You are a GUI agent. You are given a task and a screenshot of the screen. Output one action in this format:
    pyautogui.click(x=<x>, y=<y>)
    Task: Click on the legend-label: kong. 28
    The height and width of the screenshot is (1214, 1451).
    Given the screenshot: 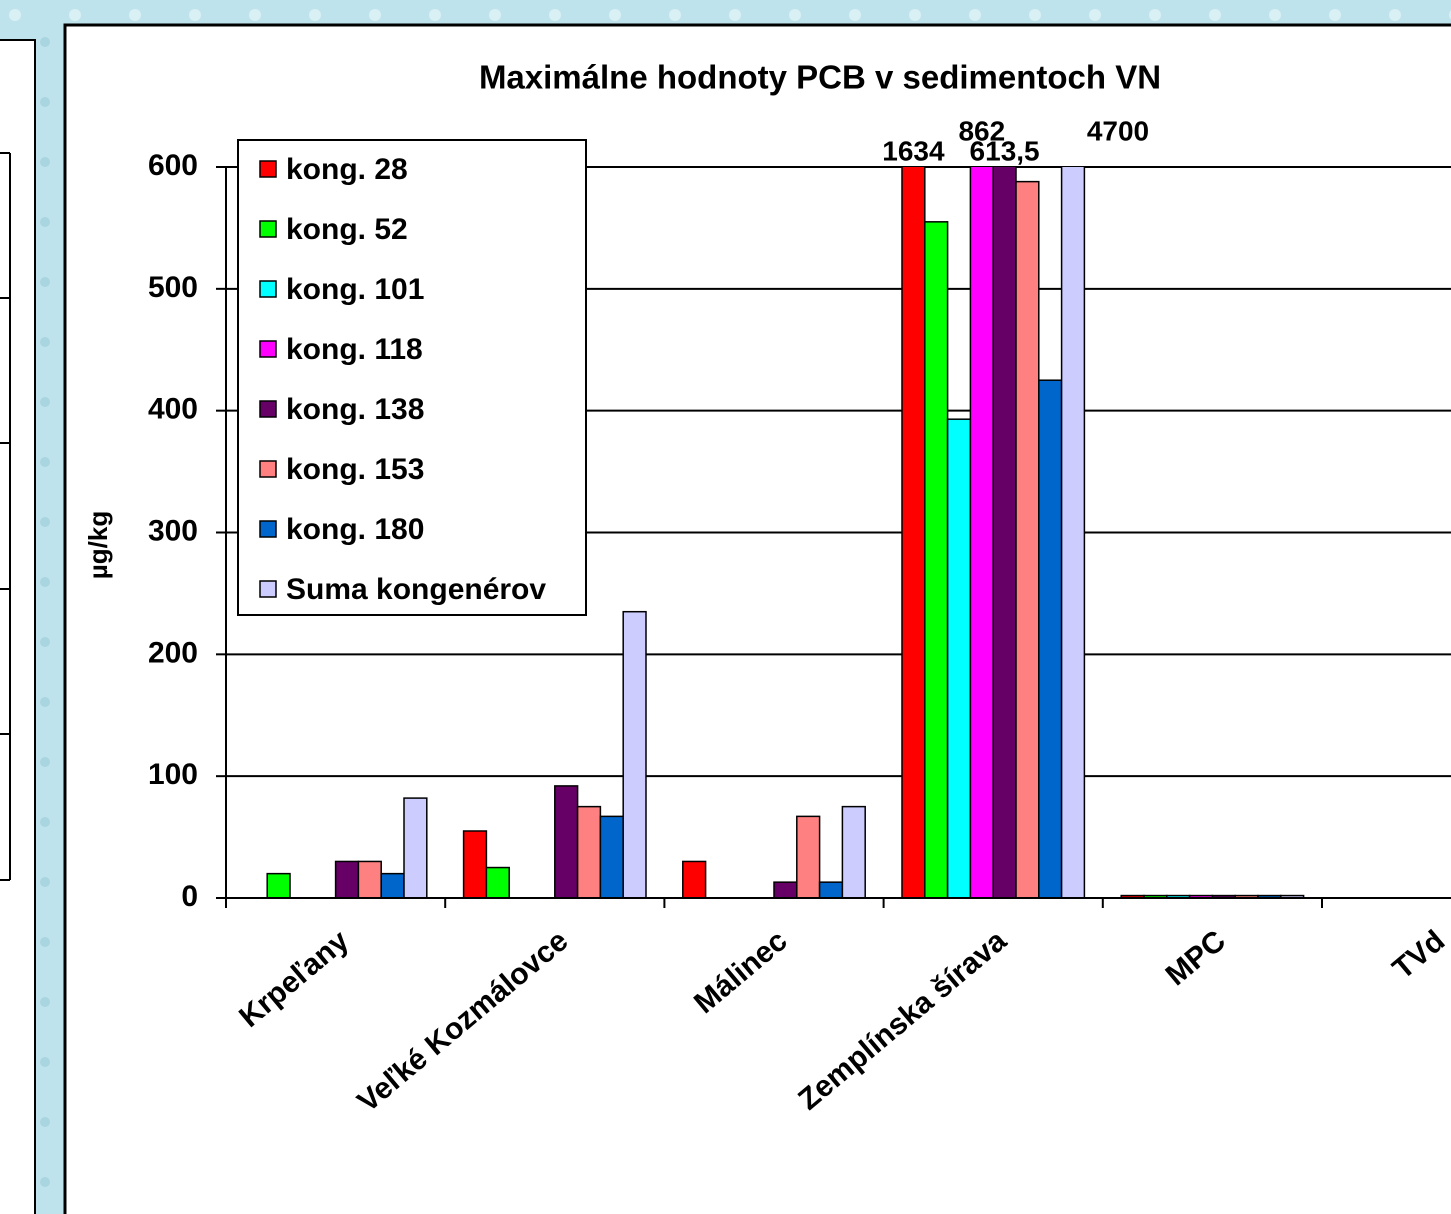 What is the action you would take?
    pyautogui.click(x=347, y=169)
    